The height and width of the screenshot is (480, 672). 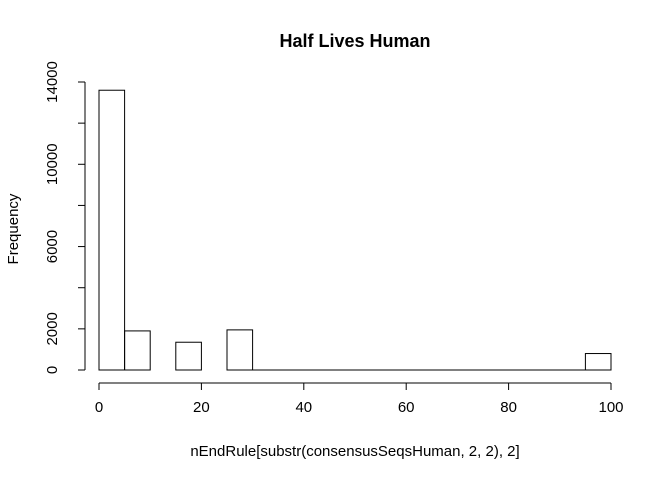 What do you see at coordinates (303, 407) in the screenshot?
I see `x-tick-label-40: 40` at bounding box center [303, 407].